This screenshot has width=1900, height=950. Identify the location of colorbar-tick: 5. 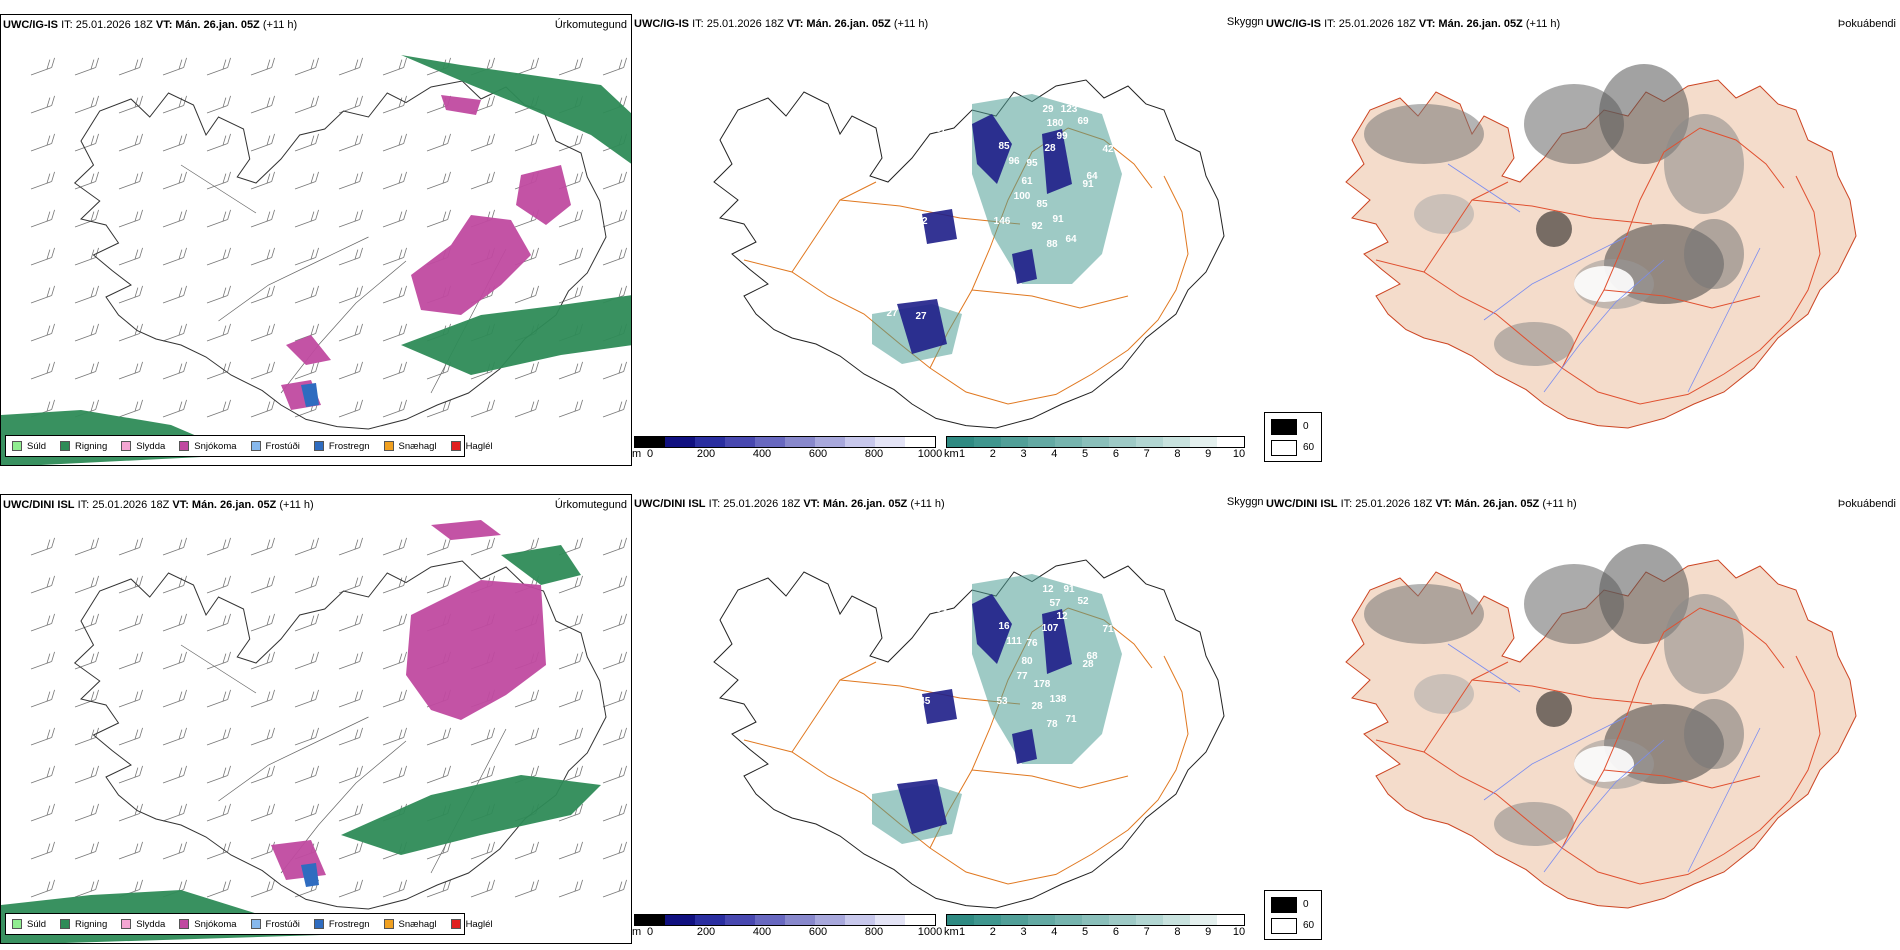
(1085, 454).